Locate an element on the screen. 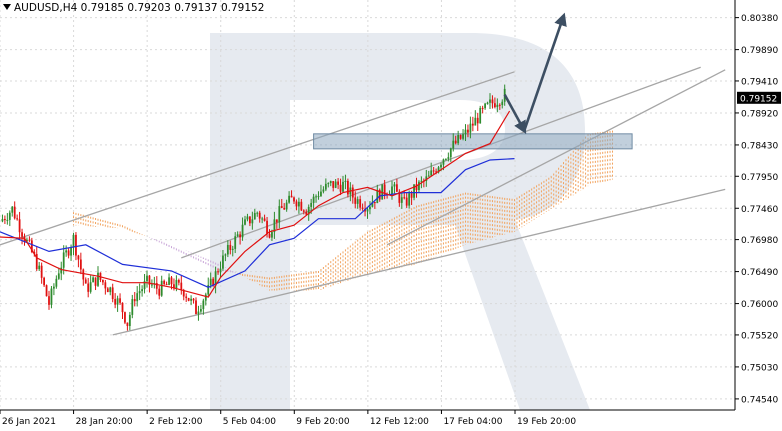 The image size is (782, 431). high-value: 0.79203 is located at coordinates (149, 8).